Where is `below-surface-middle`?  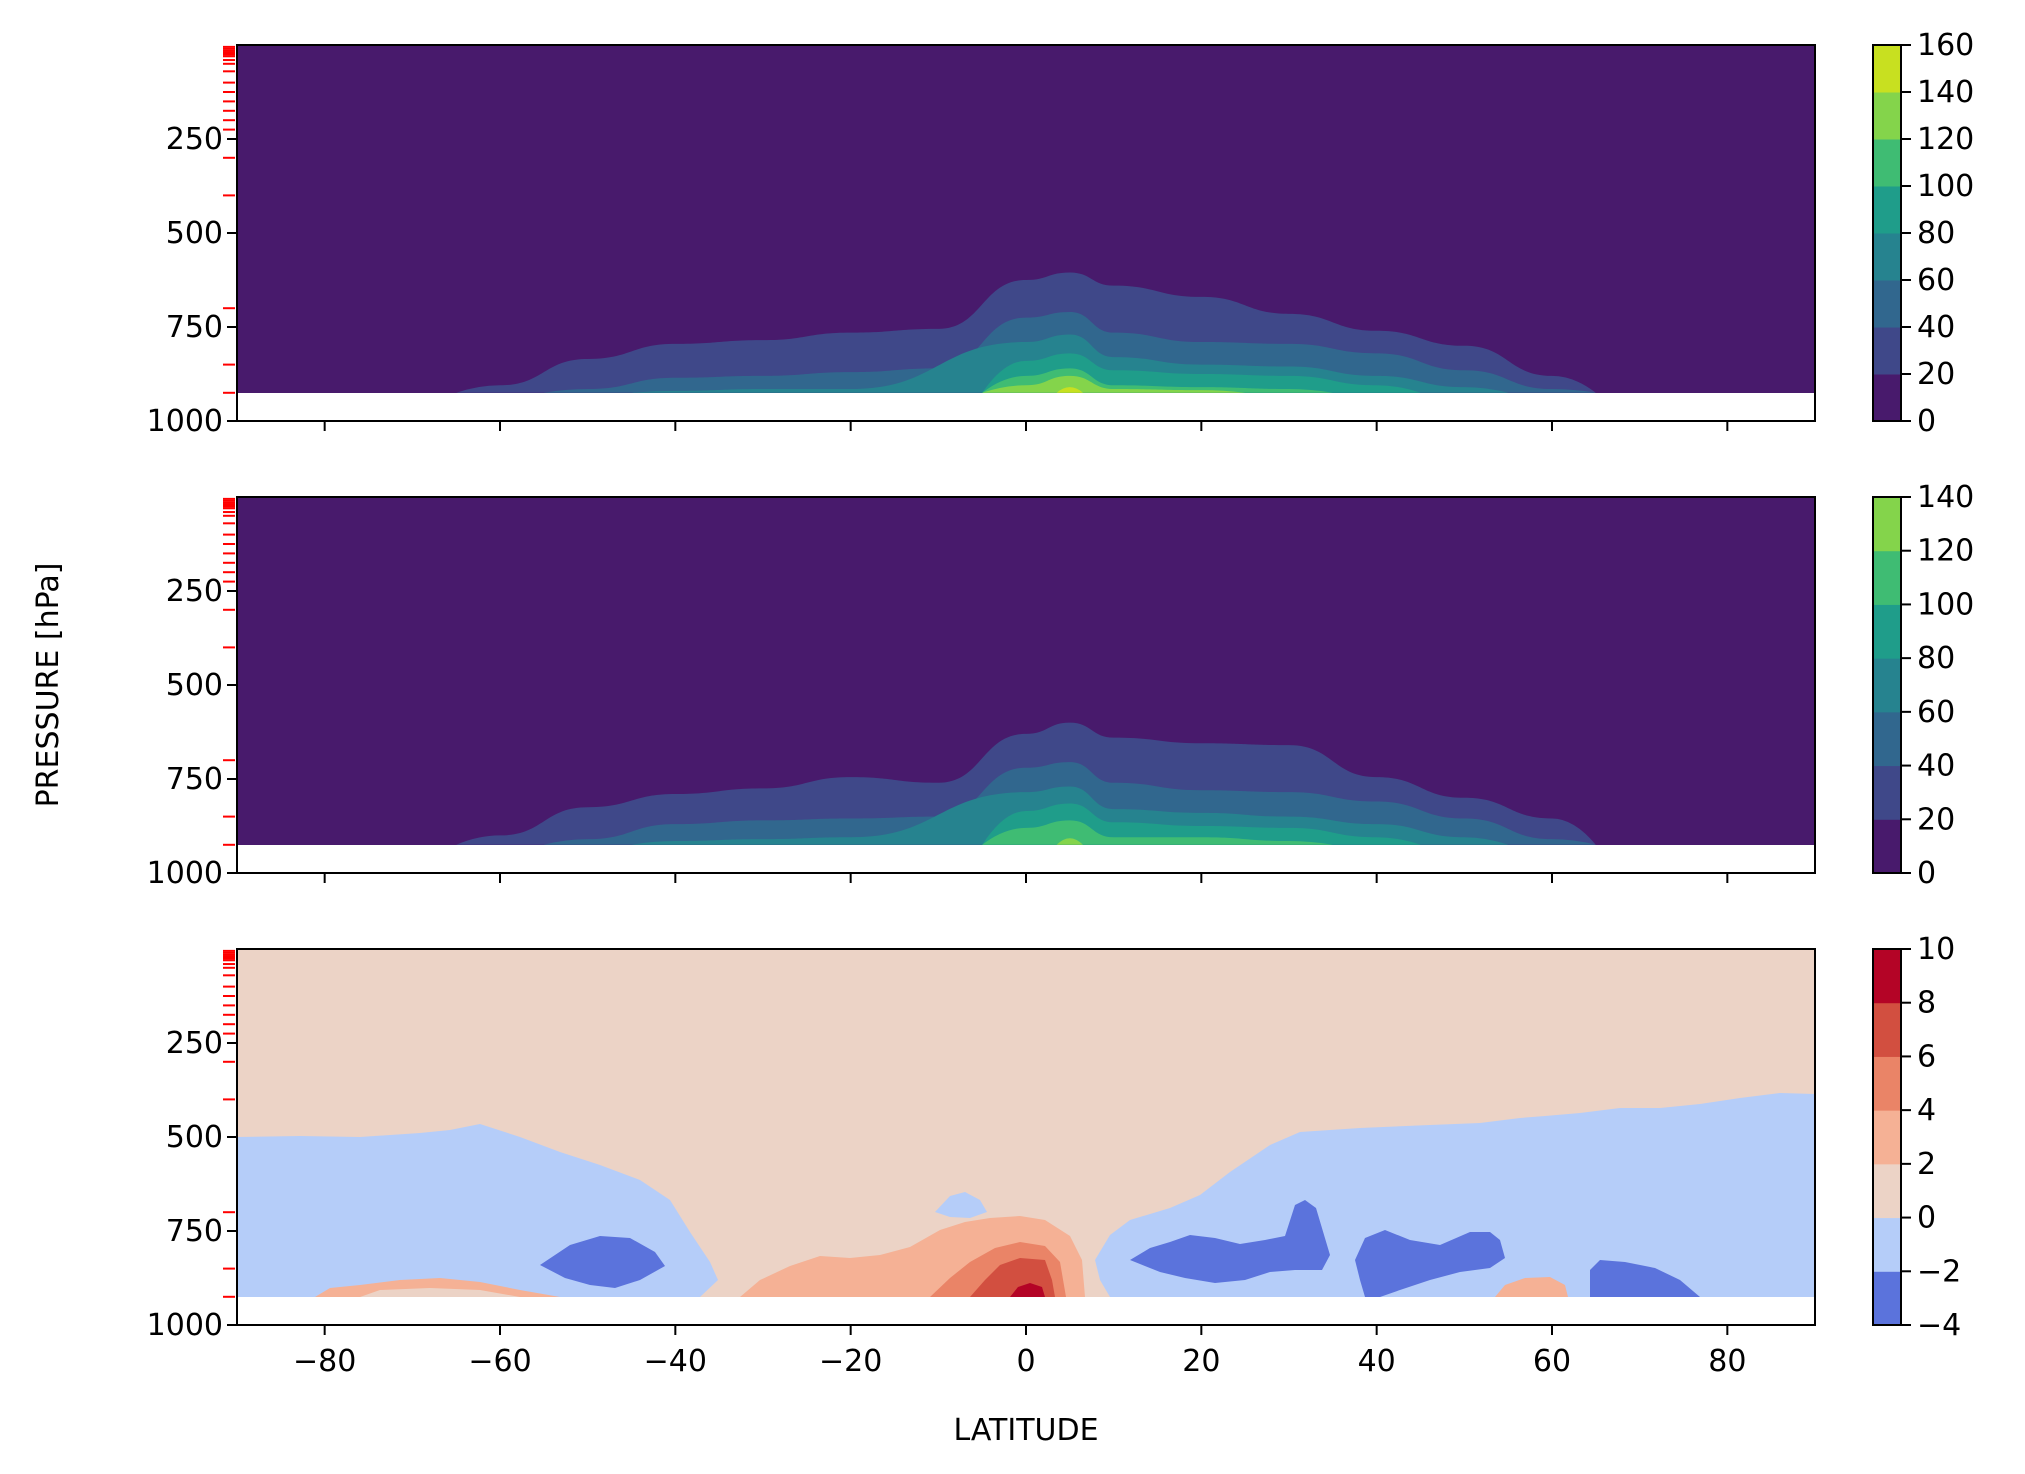 below-surface-middle is located at coordinates (1026, 859).